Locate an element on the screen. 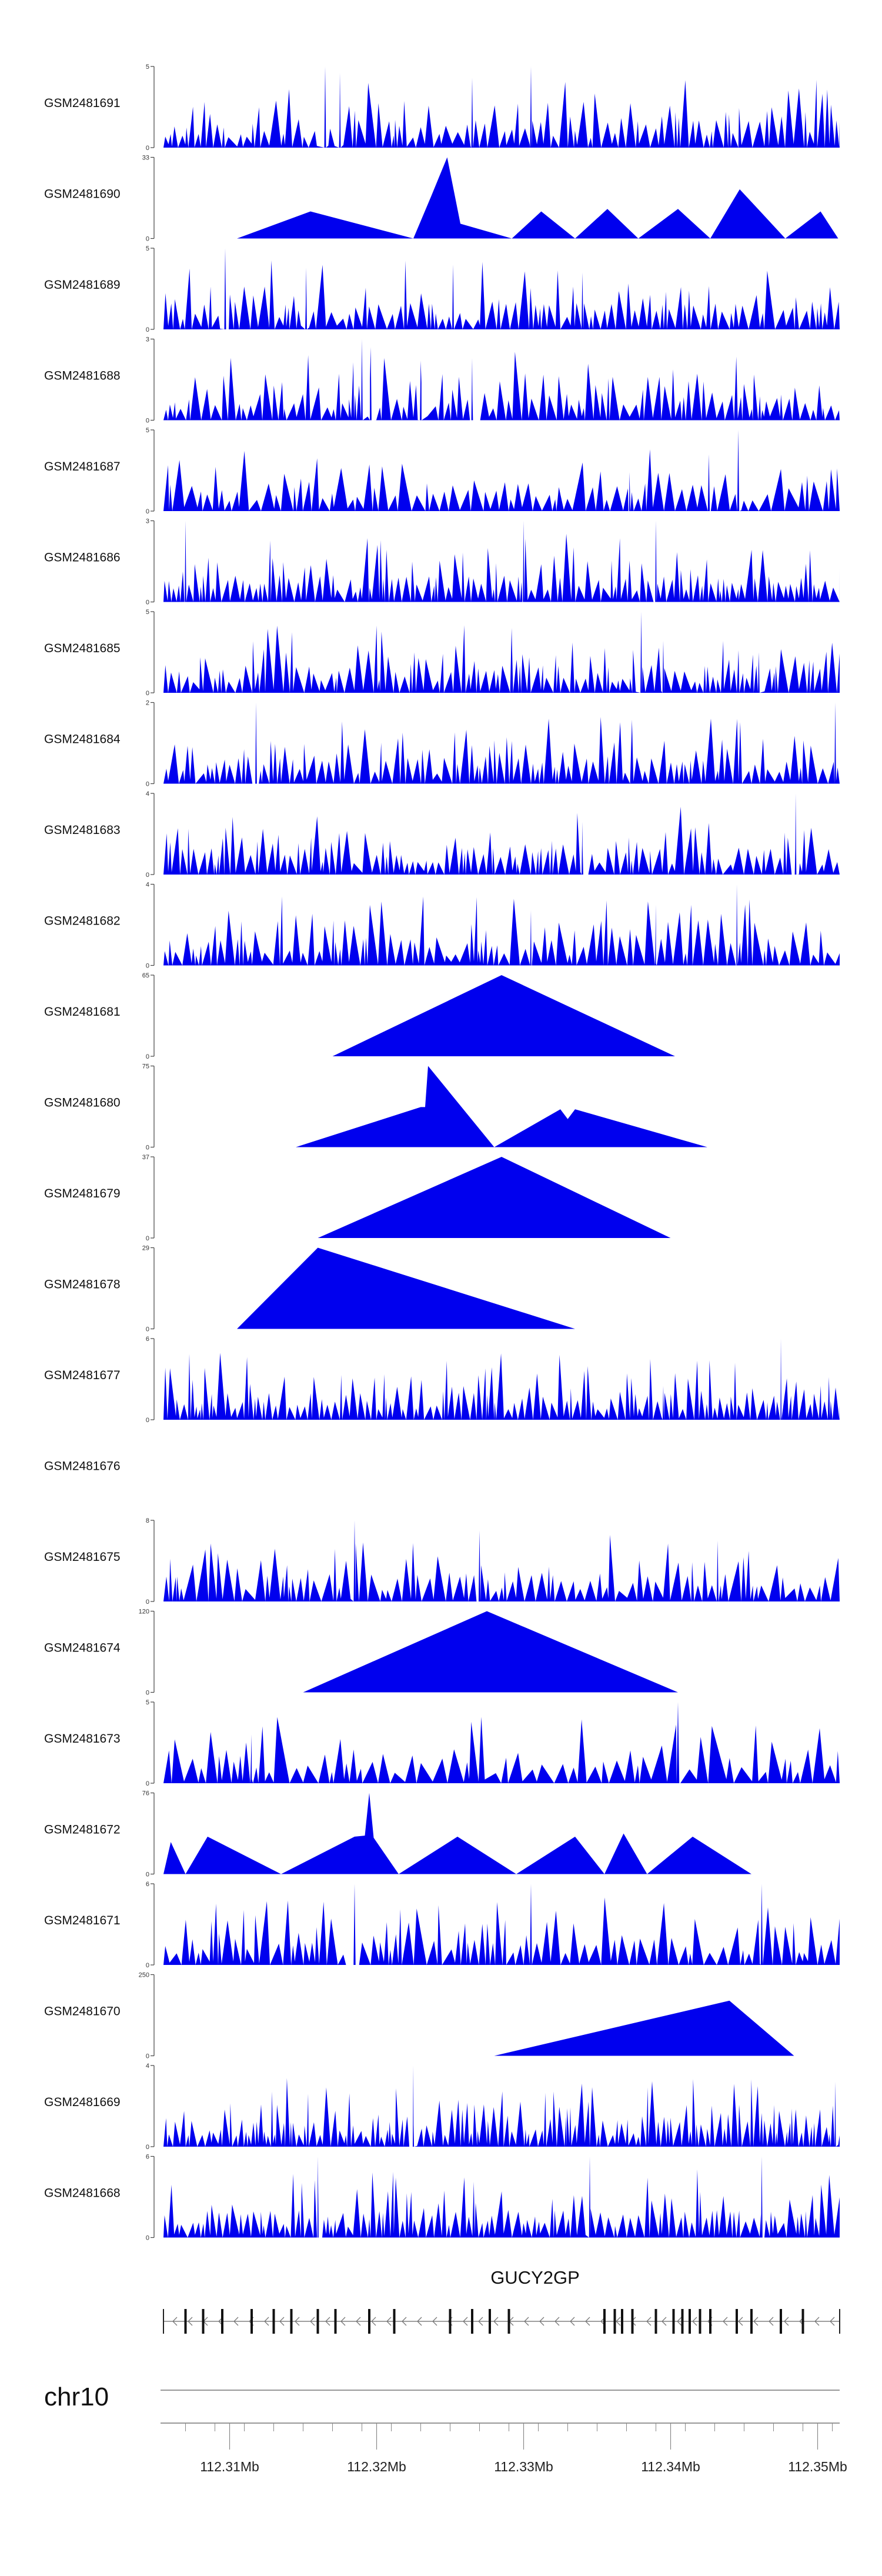  track-label: GSM2481688 is located at coordinates (82, 376).